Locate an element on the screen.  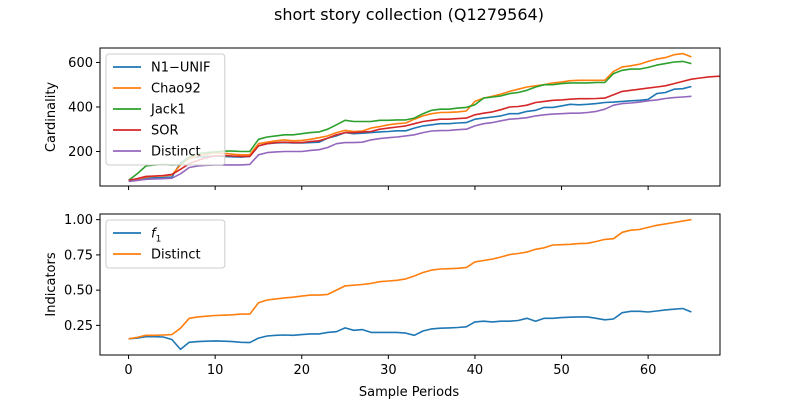
legend: f1 Distinct is located at coordinates (165, 244).